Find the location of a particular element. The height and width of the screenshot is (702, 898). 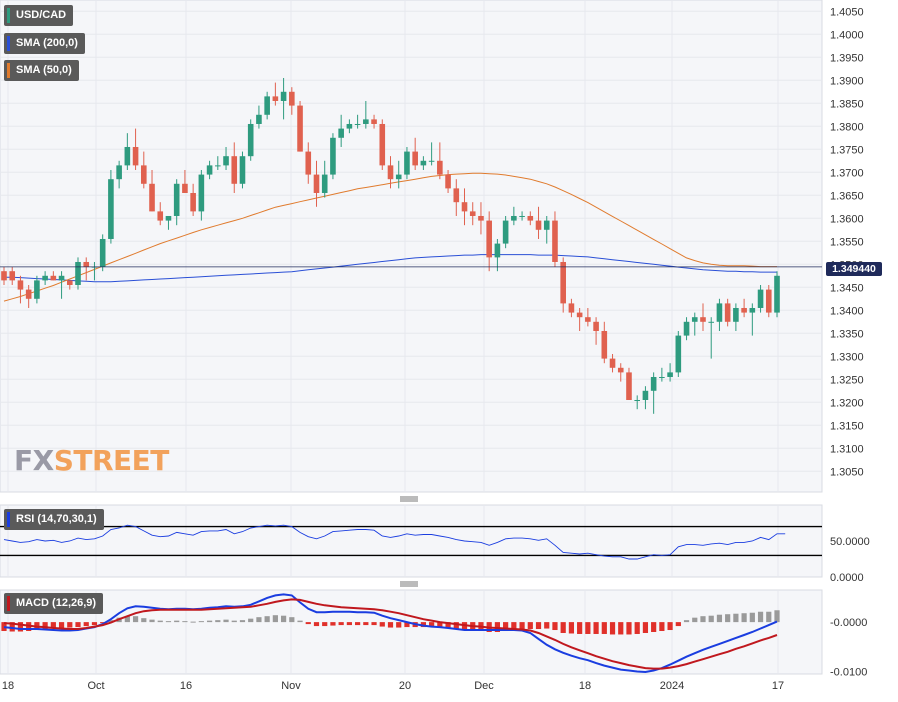

y-tick-label: 1.3300 is located at coordinates (847, 357).